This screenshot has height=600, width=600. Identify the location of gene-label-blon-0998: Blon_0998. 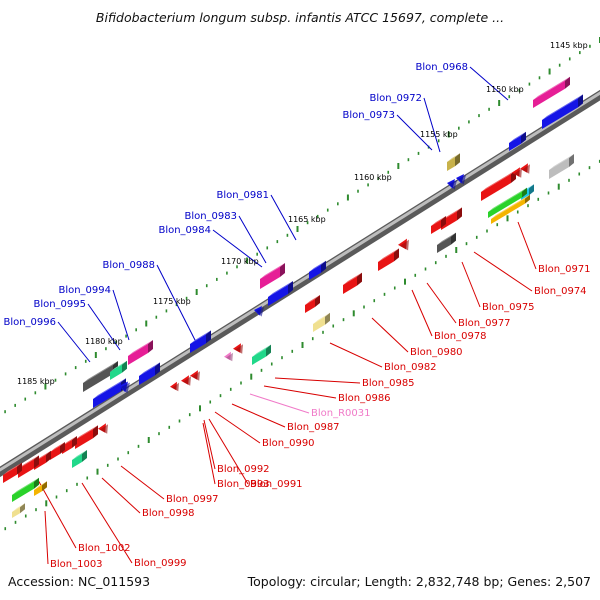
(168, 513).